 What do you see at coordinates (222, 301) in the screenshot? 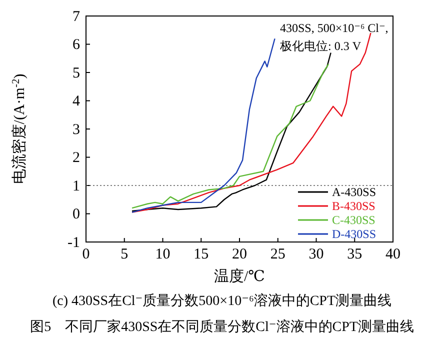
I see `text: (c) 430SS在Cl⁻质量分数500×10⁻⁶溶液中的CPT测量曲线` at bounding box center [222, 301].